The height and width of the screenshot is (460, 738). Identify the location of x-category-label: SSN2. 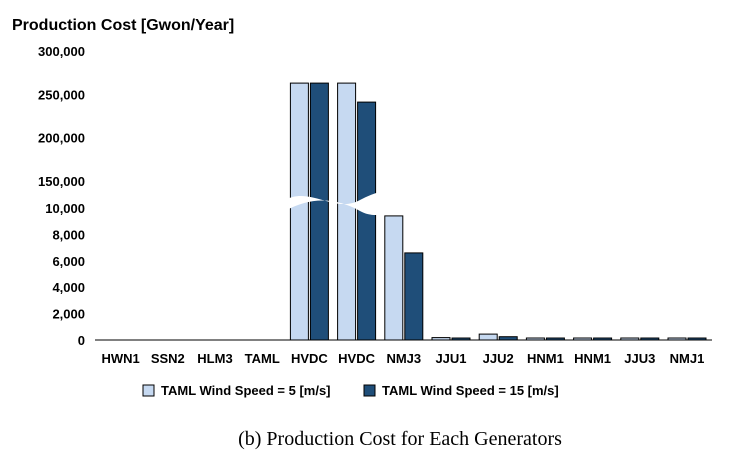
(168, 358).